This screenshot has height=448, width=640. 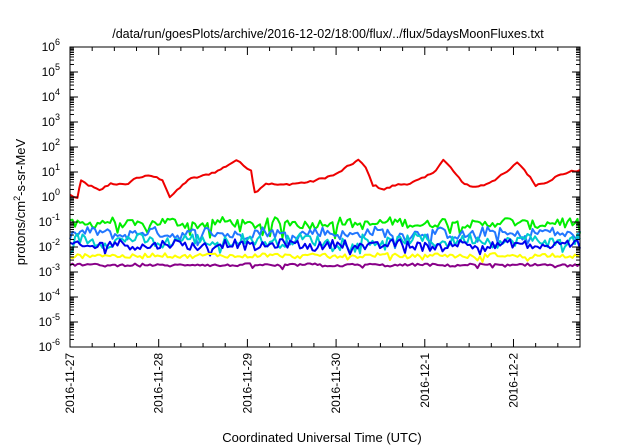 What do you see at coordinates (159, 383) in the screenshot?
I see `x-tick-label: 2016-11-28` at bounding box center [159, 383].